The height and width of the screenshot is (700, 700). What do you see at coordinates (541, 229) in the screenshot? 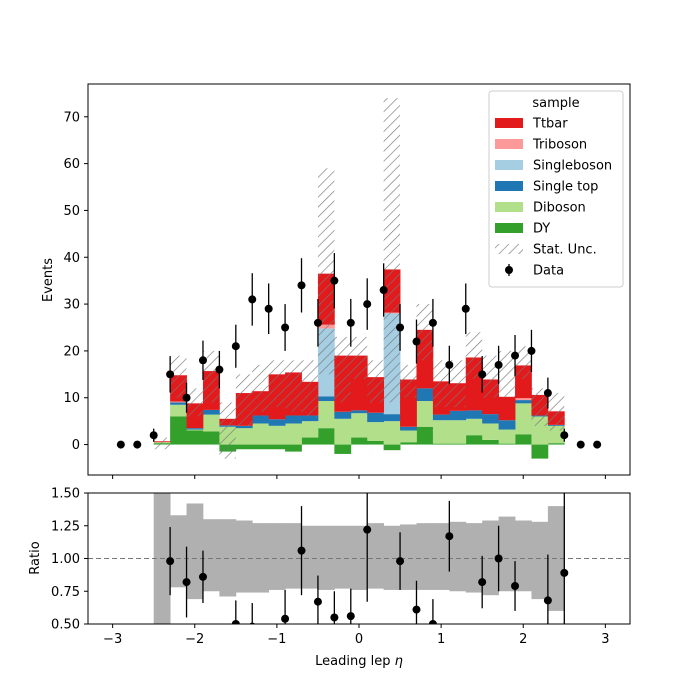
I see `legend-label-dy: DY` at bounding box center [541, 229].